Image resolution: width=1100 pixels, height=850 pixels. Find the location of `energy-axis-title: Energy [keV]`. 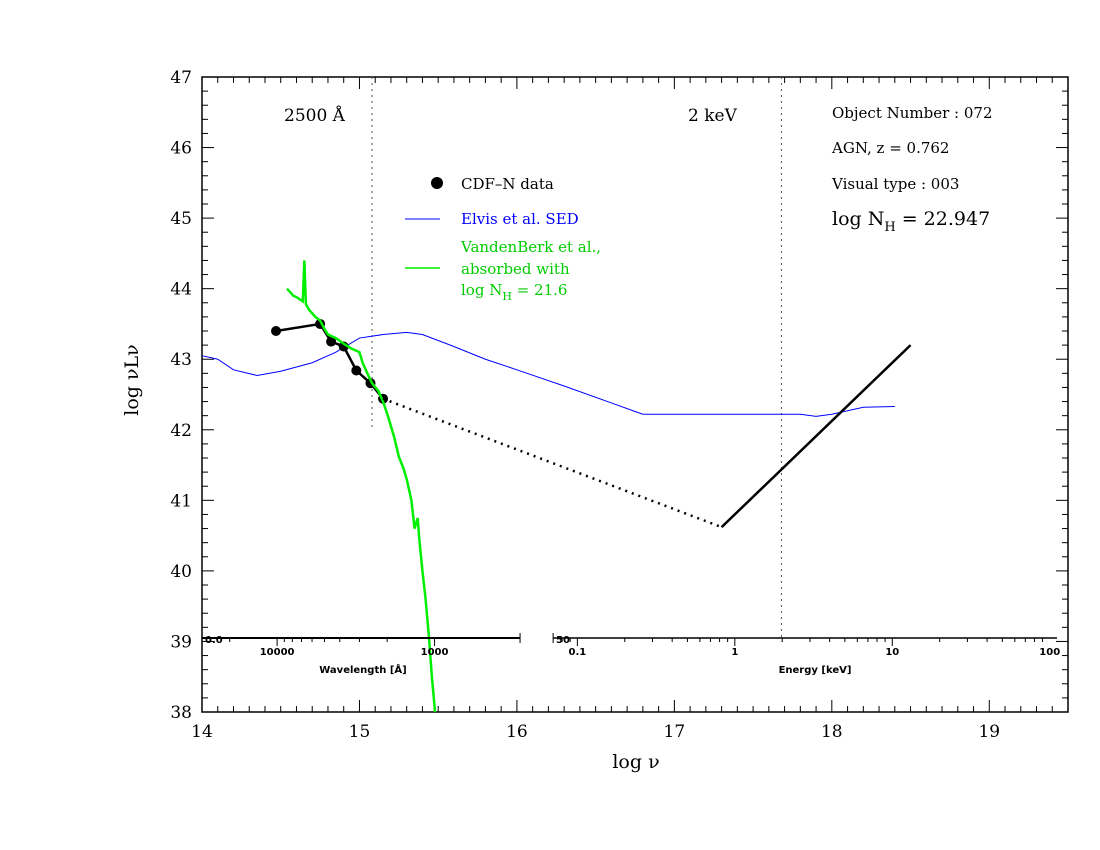

energy-axis-title: Energy [keV] is located at coordinates (815, 670).